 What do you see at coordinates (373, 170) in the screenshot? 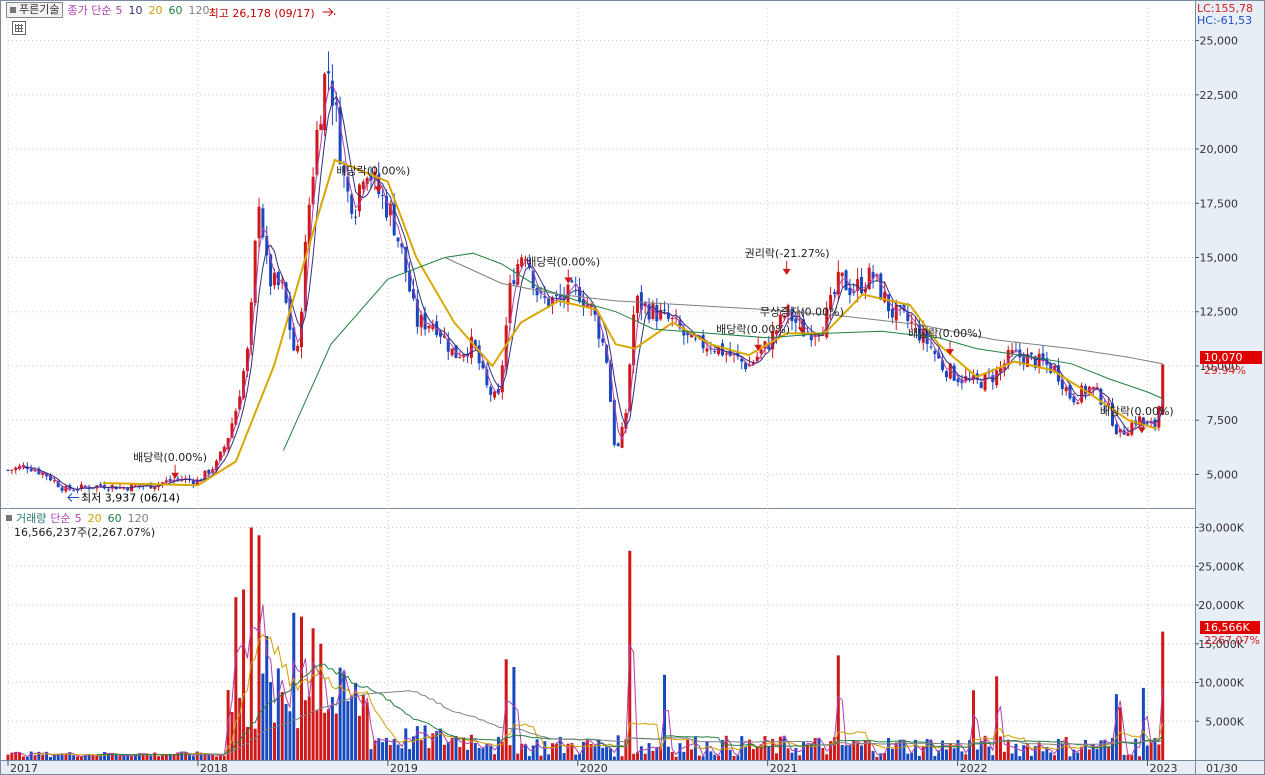
I see `event-label: 배당락(0.00%)` at bounding box center [373, 170].